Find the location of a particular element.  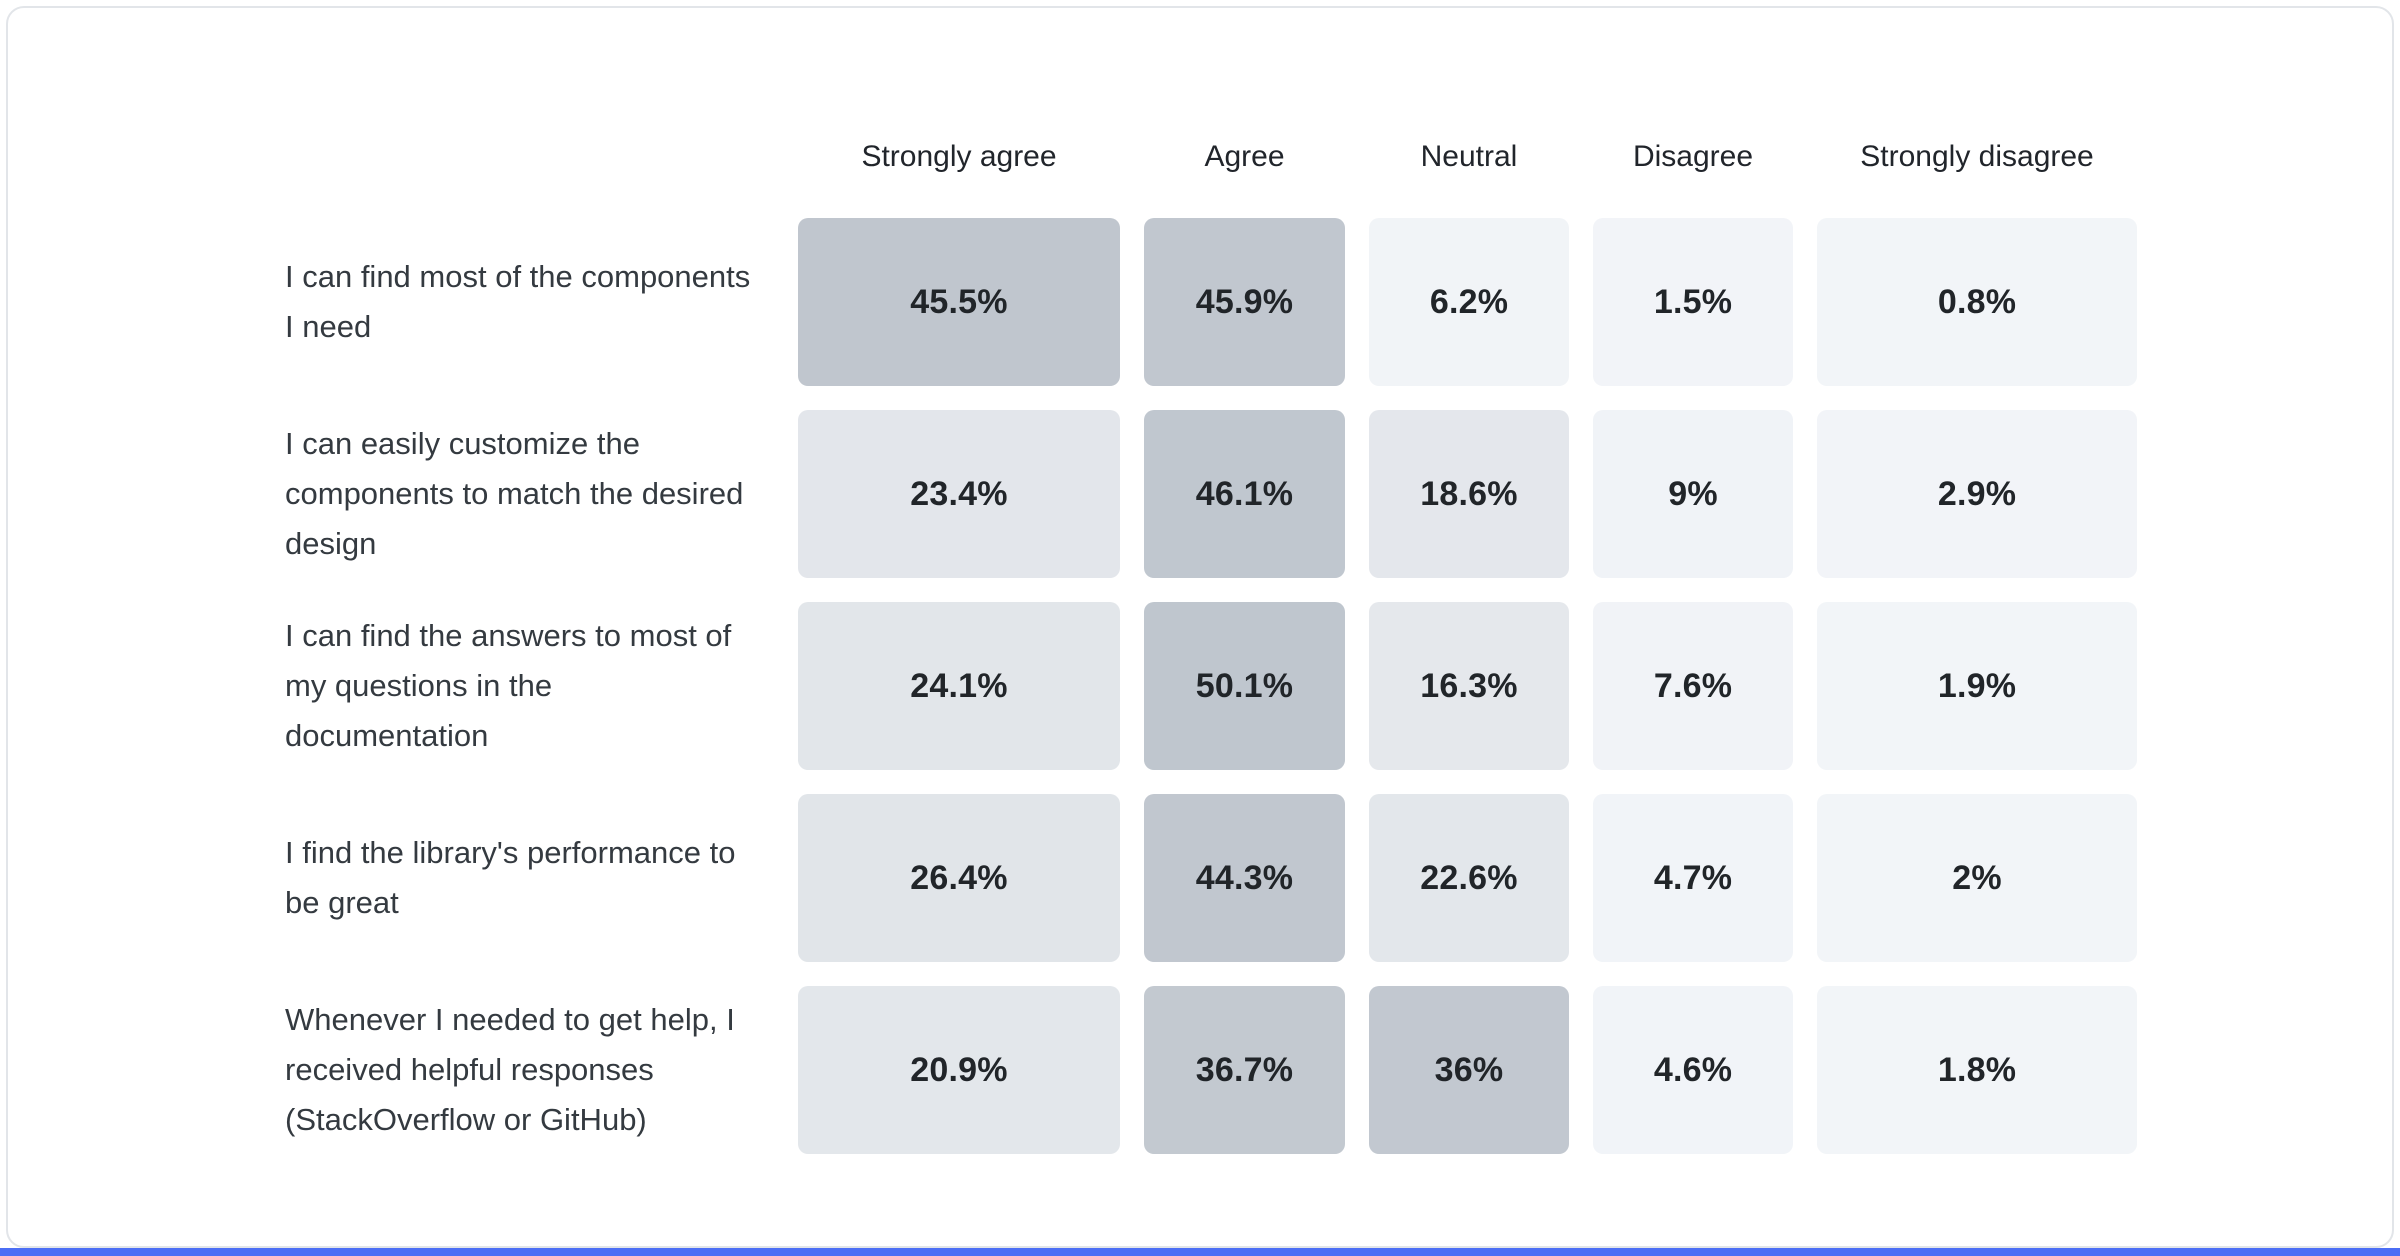

column-header-strongly-agree: Strongly agree is located at coordinates (959, 156).